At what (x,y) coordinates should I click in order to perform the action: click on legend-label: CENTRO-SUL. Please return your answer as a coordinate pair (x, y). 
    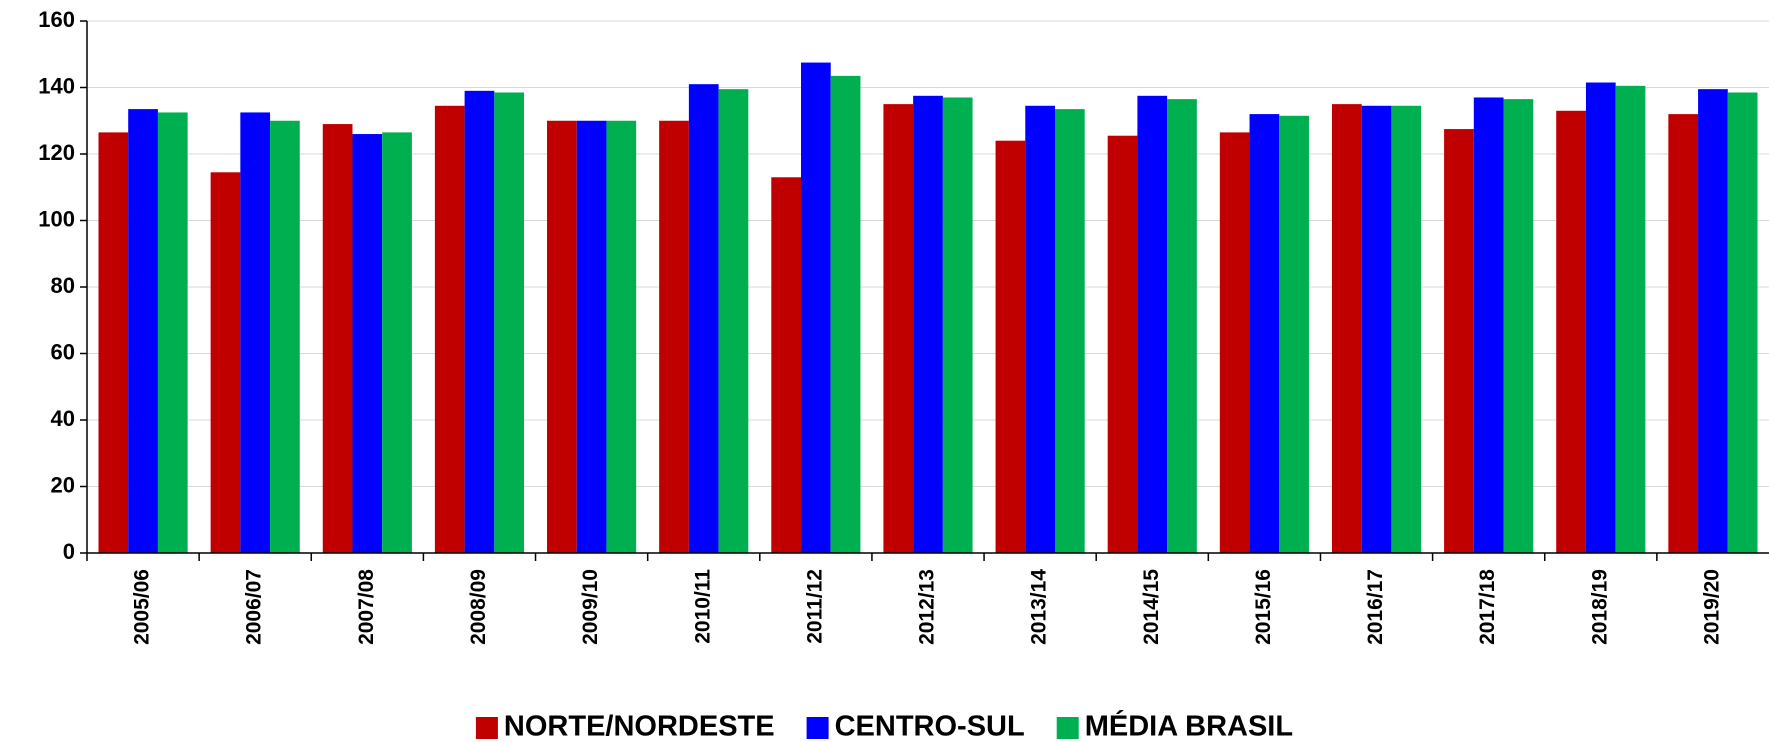
    Looking at the image, I should click on (930, 726).